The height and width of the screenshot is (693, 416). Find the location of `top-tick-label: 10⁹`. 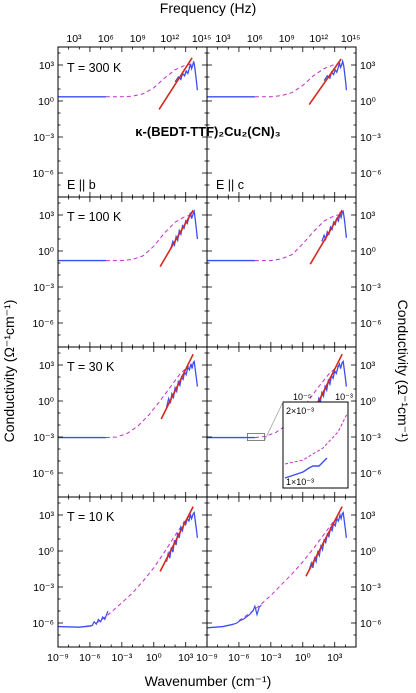

top-tick-label: 10⁹ is located at coordinates (287, 39).